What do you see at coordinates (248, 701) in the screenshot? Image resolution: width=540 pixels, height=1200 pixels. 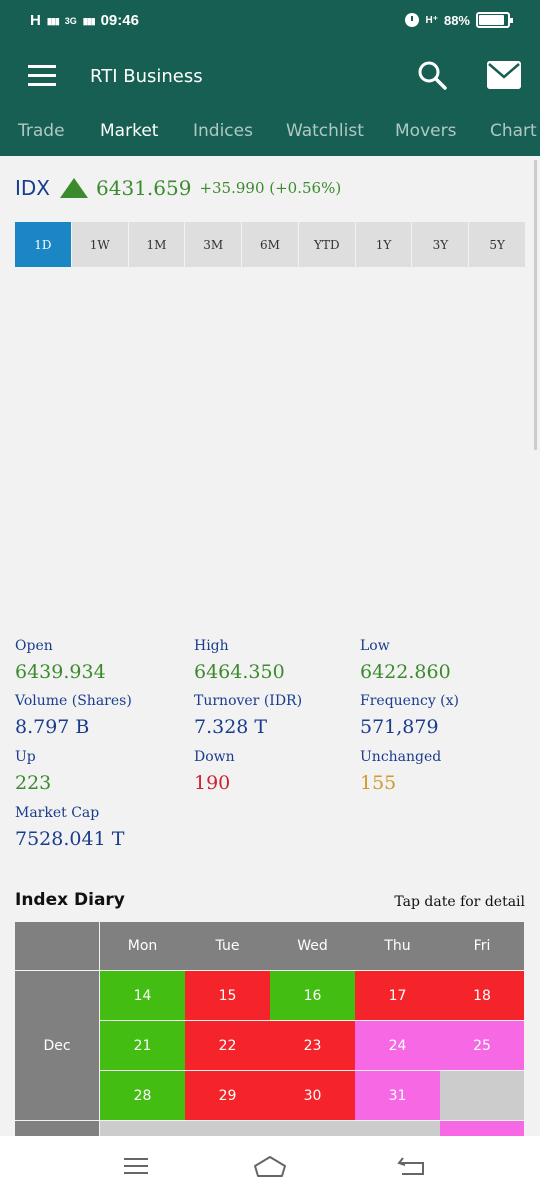 I see `stat-turnover-label: Turnover (IDR)` at bounding box center [248, 701].